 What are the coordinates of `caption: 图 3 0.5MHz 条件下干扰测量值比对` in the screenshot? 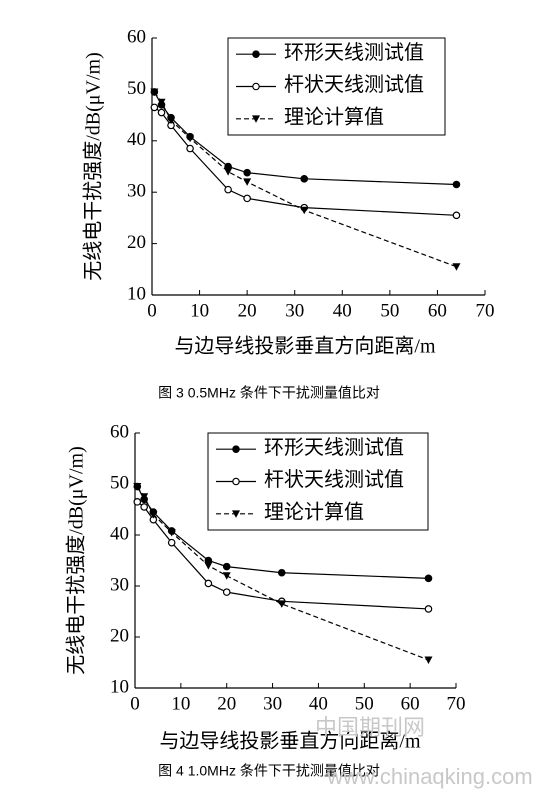 It's located at (269, 393).